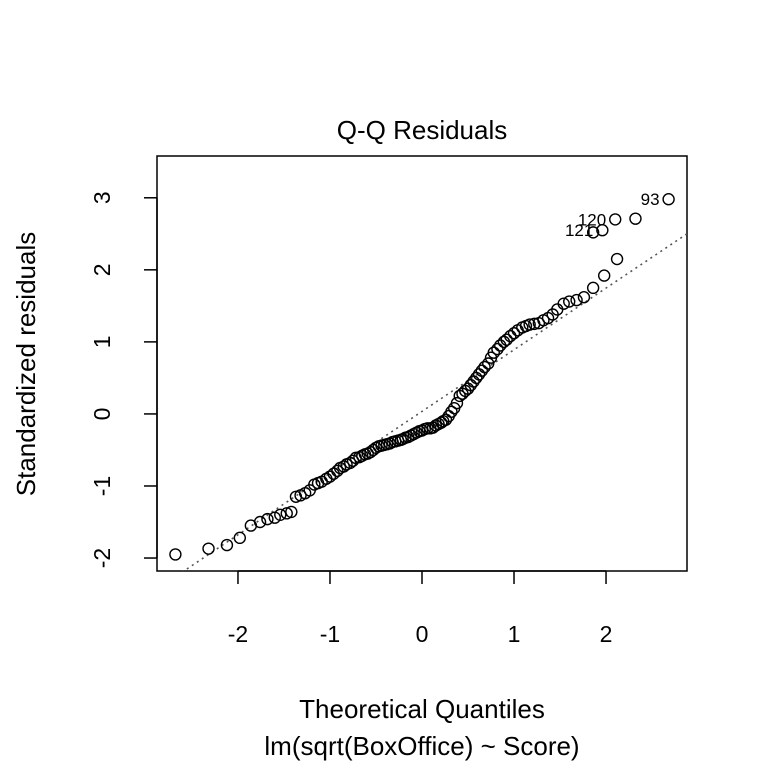 This screenshot has height=768, width=768. What do you see at coordinates (238, 634) in the screenshot?
I see `x-tick-label: -2` at bounding box center [238, 634].